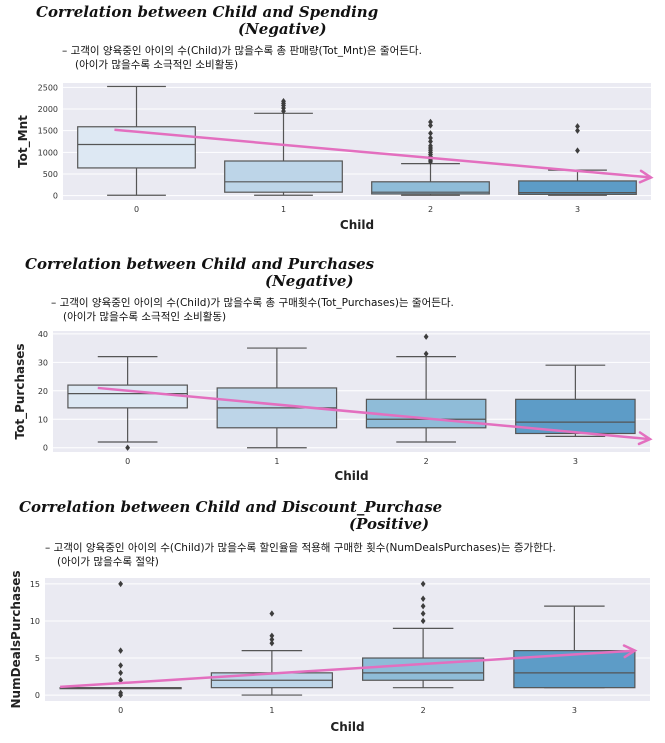 The image size is (665, 743). I want to click on y-axis-title: Tot_Purchases, so click(20, 391).